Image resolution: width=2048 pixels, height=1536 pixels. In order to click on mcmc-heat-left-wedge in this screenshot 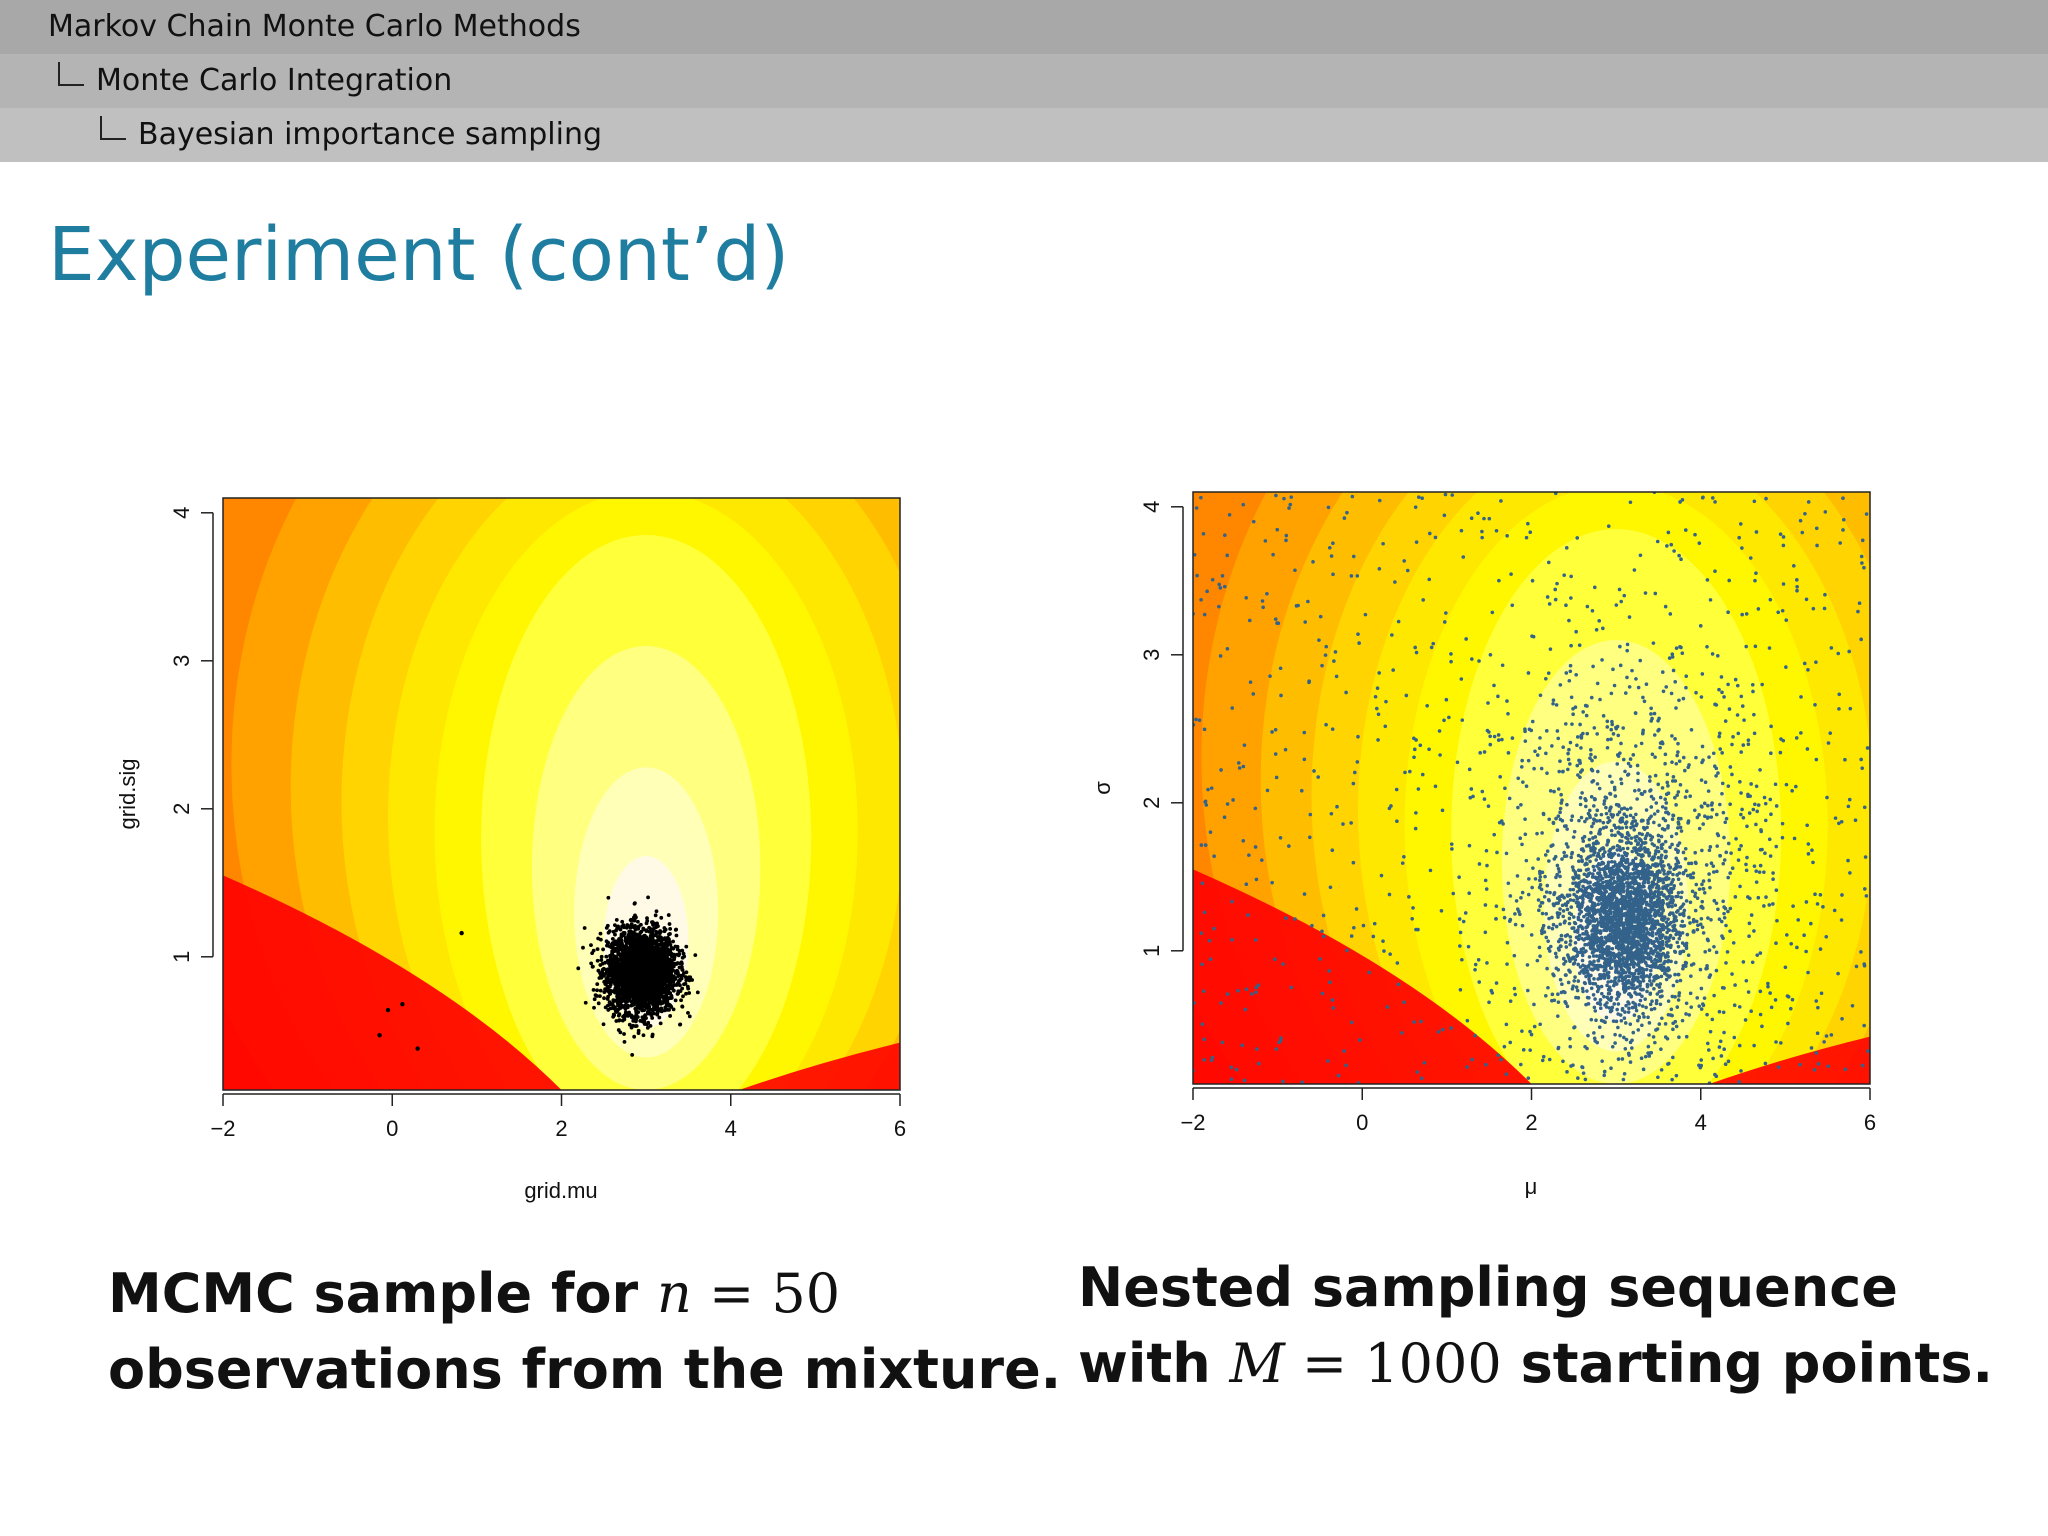, I will do `click(392, 982)`.